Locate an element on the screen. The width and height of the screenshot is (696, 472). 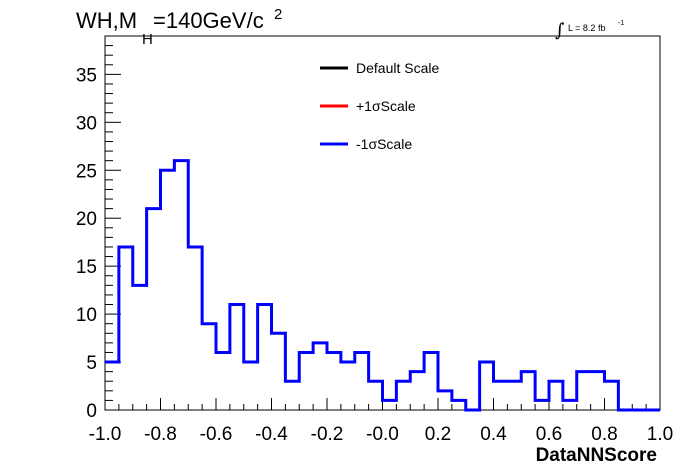
x-tick-label: -0.2 is located at coordinates (327, 434).